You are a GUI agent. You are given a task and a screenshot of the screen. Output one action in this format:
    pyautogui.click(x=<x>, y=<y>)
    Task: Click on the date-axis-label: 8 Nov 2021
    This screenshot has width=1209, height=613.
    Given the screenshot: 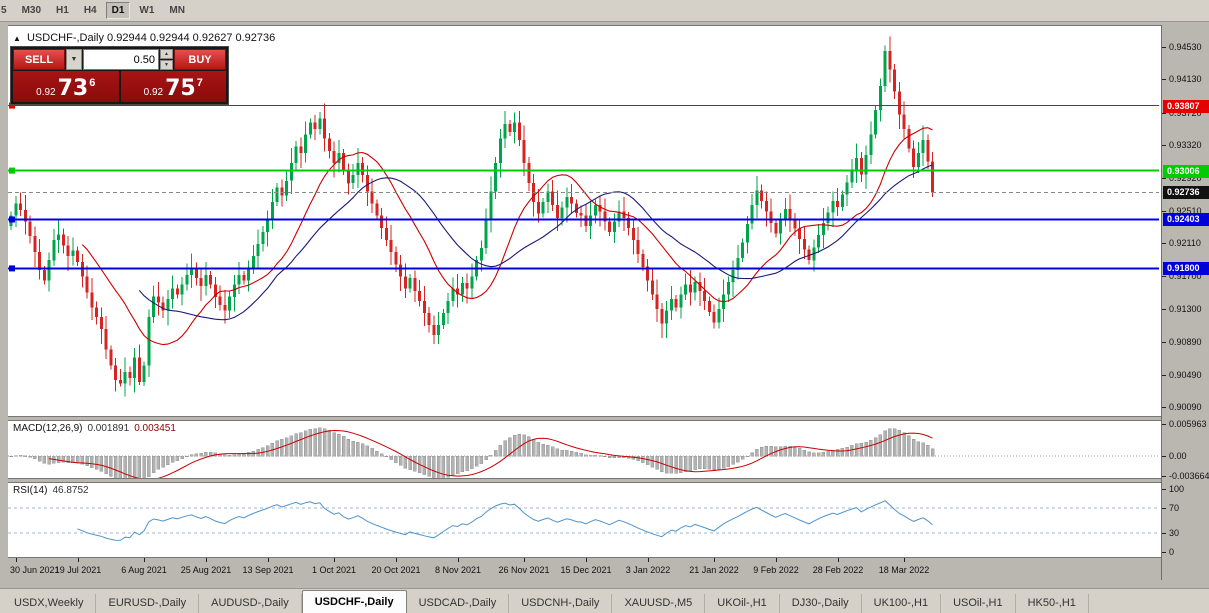 What is the action you would take?
    pyautogui.click(x=458, y=570)
    